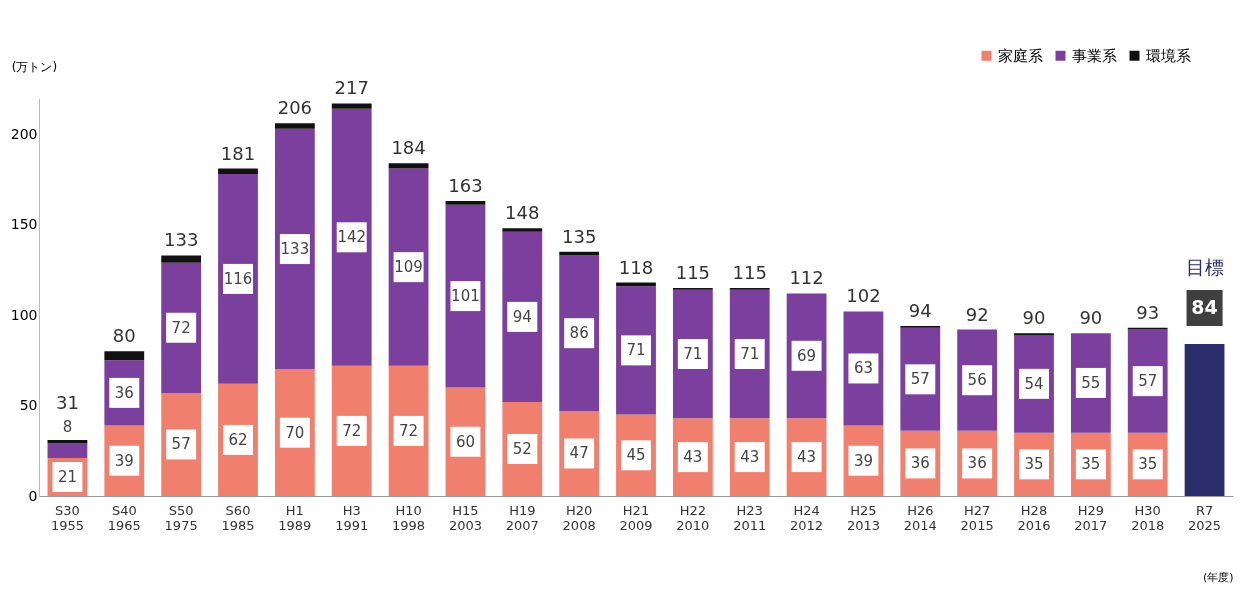  Describe the element at coordinates (579, 517) in the screenshot. I see `x-tick-label: H20 2008` at that location.